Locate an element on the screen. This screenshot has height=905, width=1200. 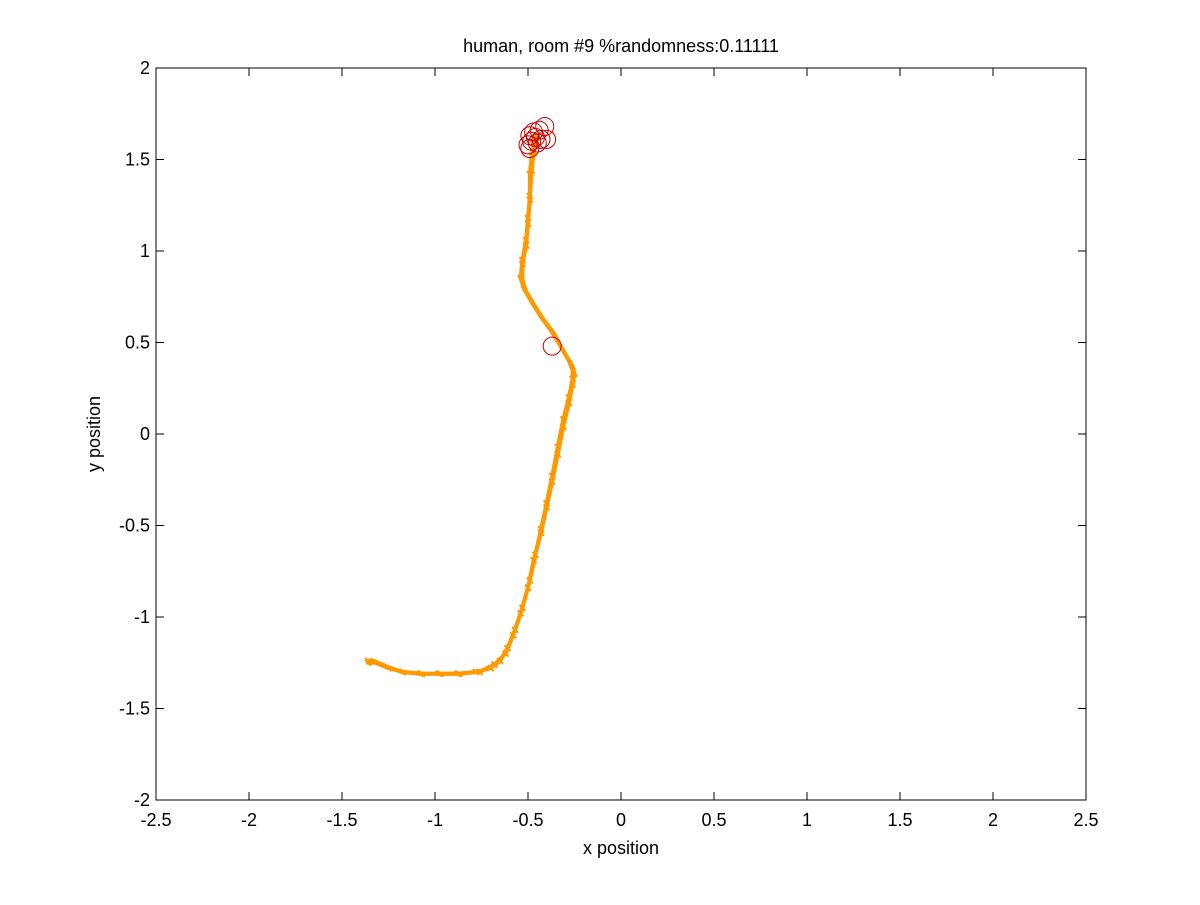
x-tick-label: -1 is located at coordinates (435, 820).